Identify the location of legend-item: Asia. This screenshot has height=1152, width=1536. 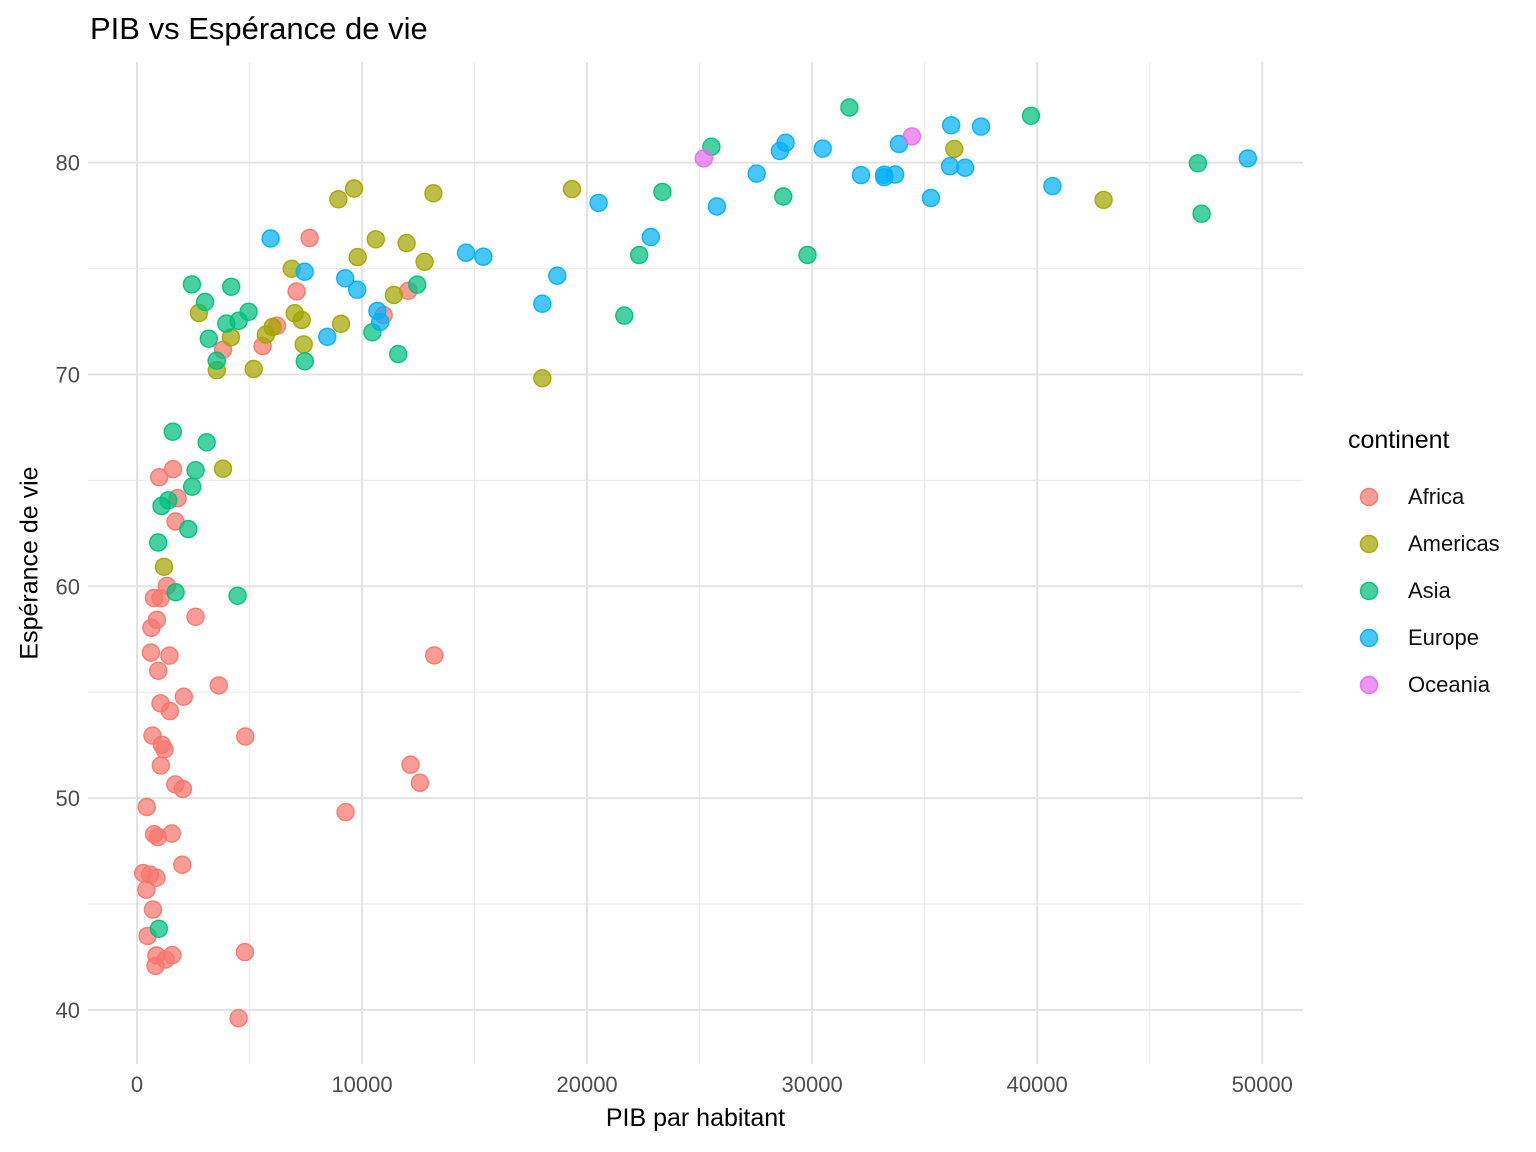
(1424, 590).